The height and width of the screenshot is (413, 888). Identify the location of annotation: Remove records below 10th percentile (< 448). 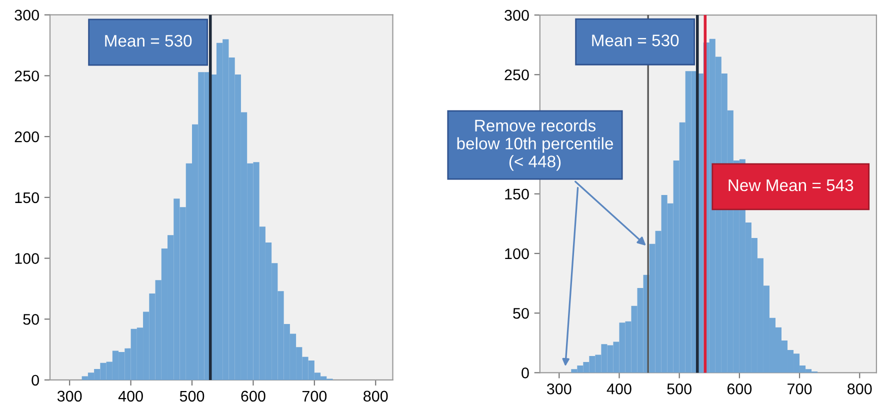
(535, 145).